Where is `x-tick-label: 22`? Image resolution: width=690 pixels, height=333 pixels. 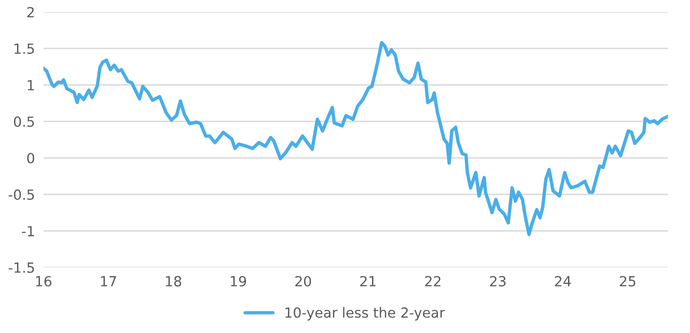 x-tick-label: 22 is located at coordinates (432, 281).